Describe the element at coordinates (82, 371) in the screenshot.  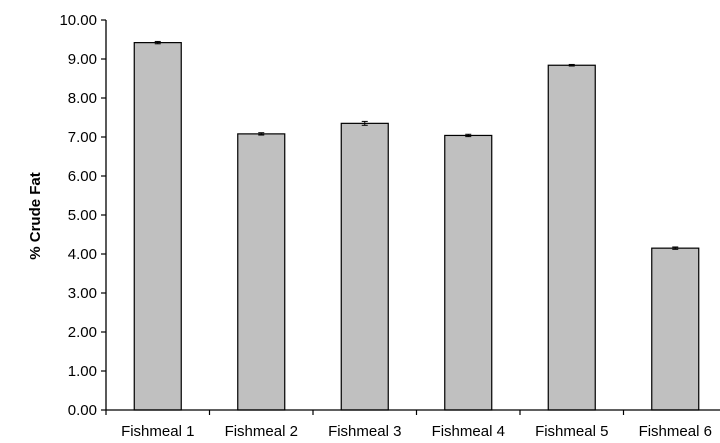
I see `y-tick-label: 1.00` at that location.